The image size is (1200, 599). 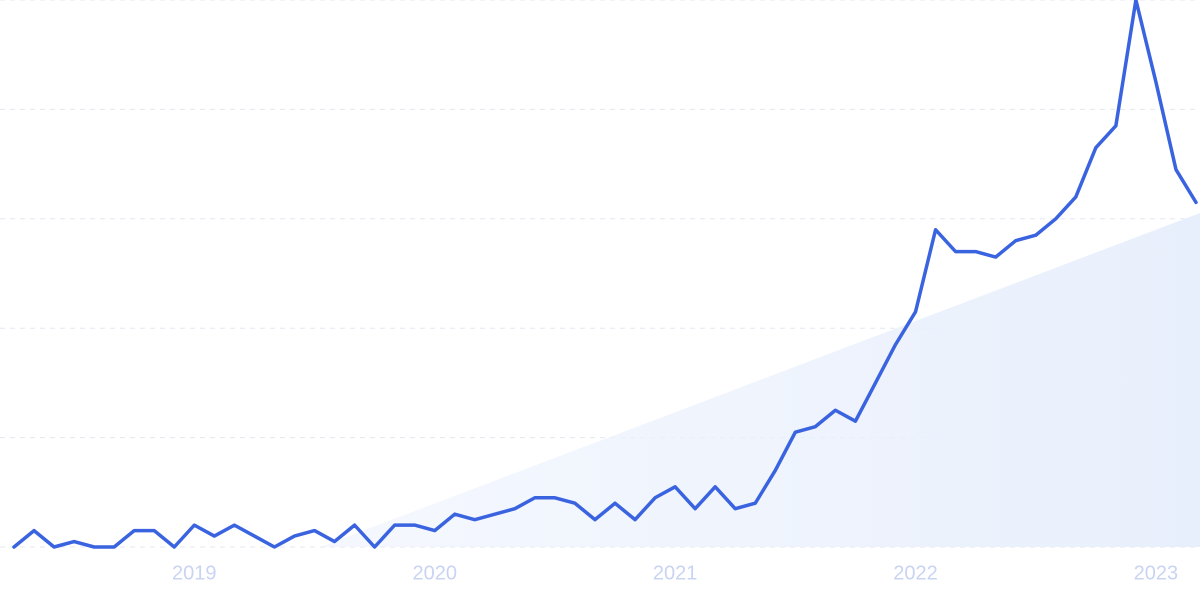 I want to click on x-tick-label: 2023, so click(x=1156, y=573).